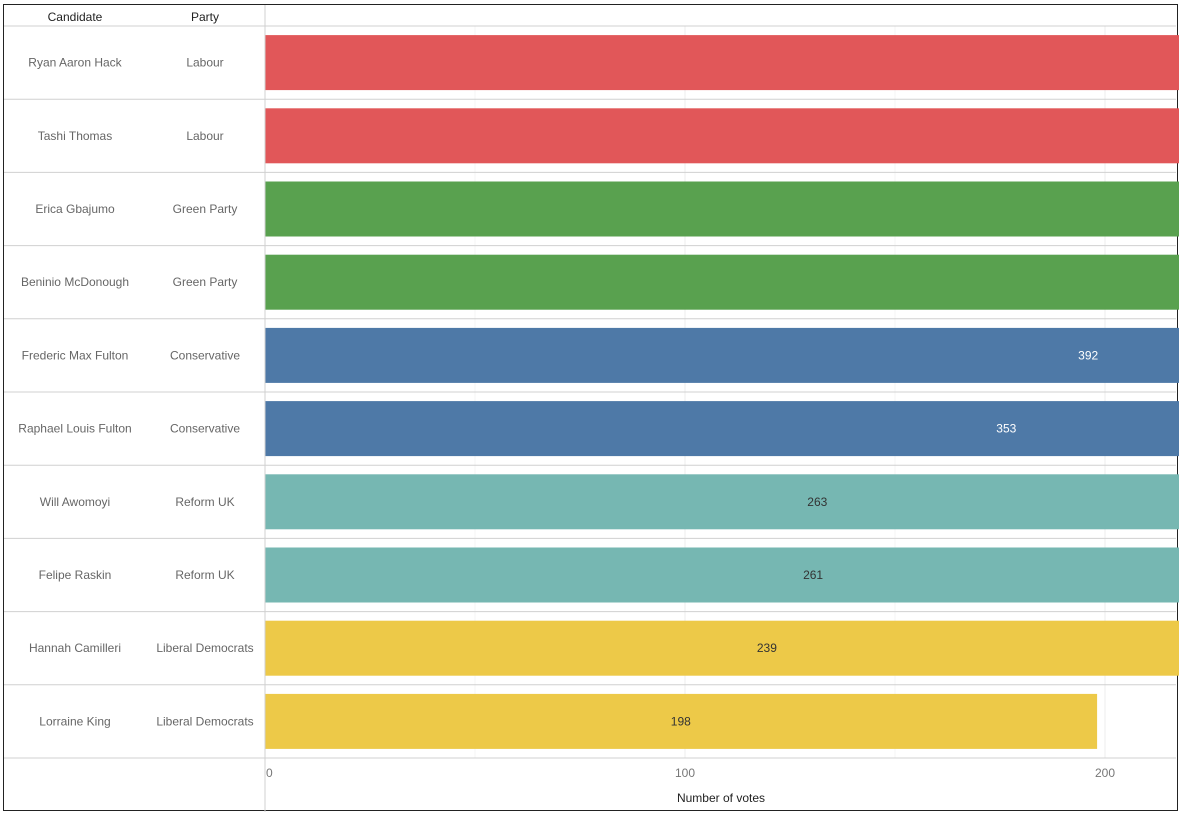  Describe the element at coordinates (75, 575) in the screenshot. I see `candidate-name: Felipe Raskin` at that location.